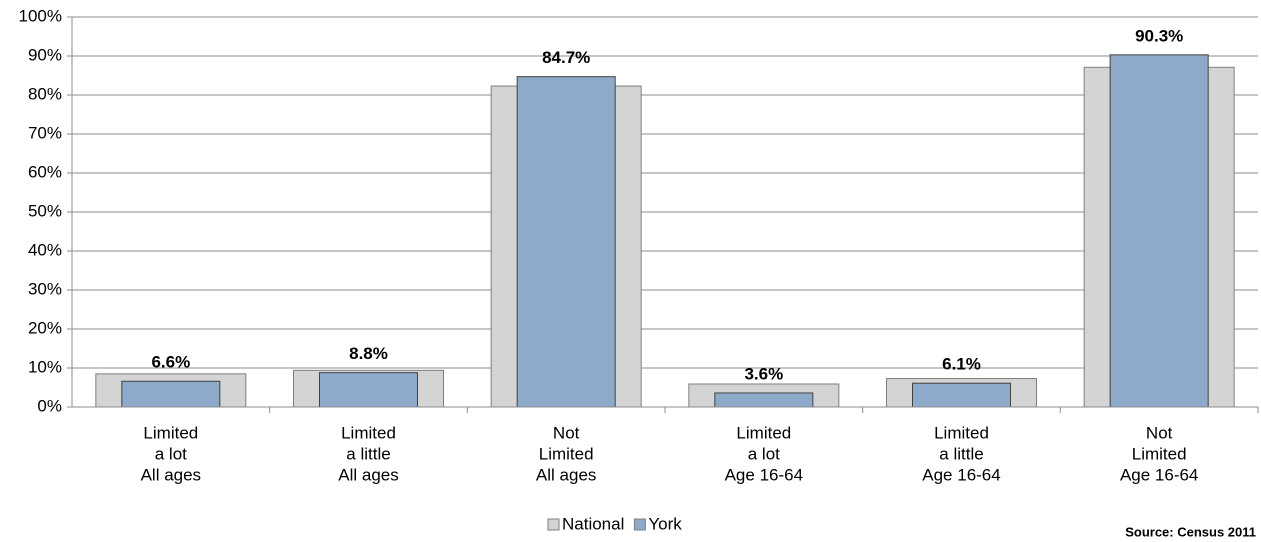 This screenshot has width=1261, height=542. I want to click on y-tick-label: 50%, so click(45, 210).